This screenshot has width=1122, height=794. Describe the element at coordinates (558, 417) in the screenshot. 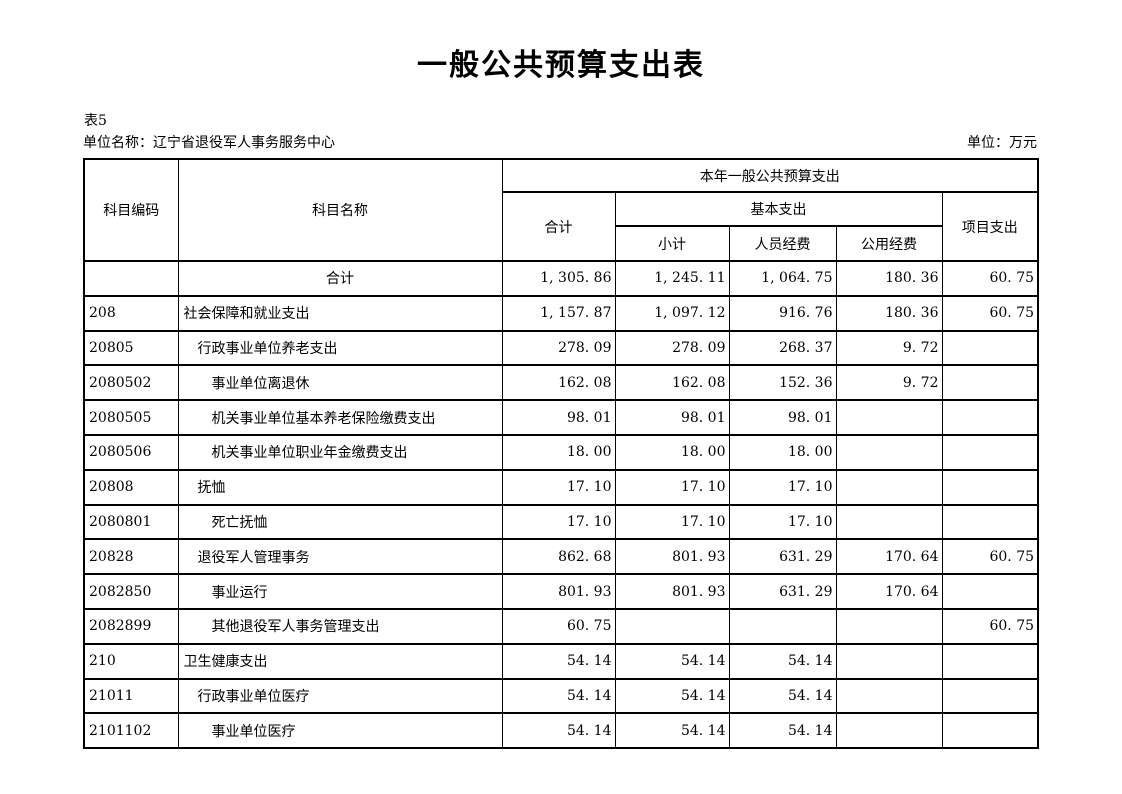

I see `total-cell: 98. 01` at that location.